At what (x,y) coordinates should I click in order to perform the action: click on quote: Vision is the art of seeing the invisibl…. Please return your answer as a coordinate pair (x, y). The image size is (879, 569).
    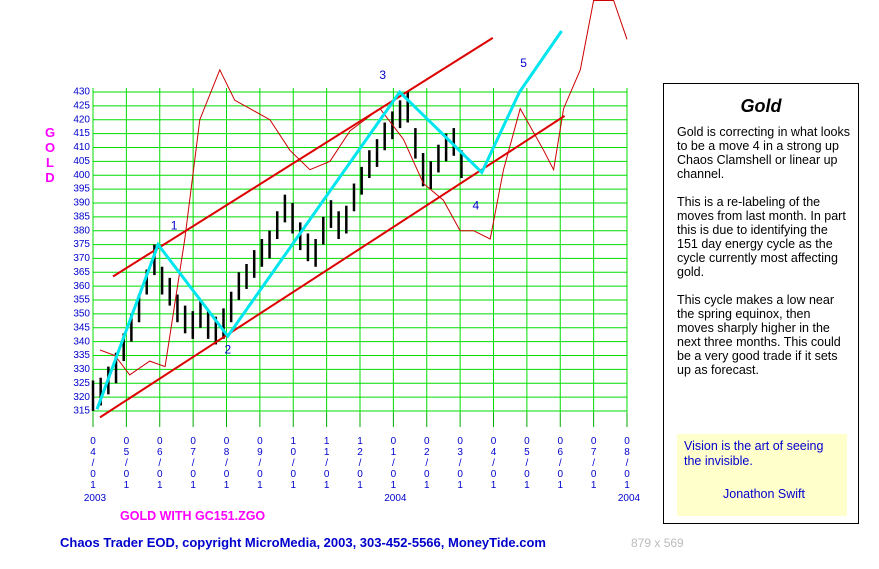
    Looking at the image, I should click on (754, 453).